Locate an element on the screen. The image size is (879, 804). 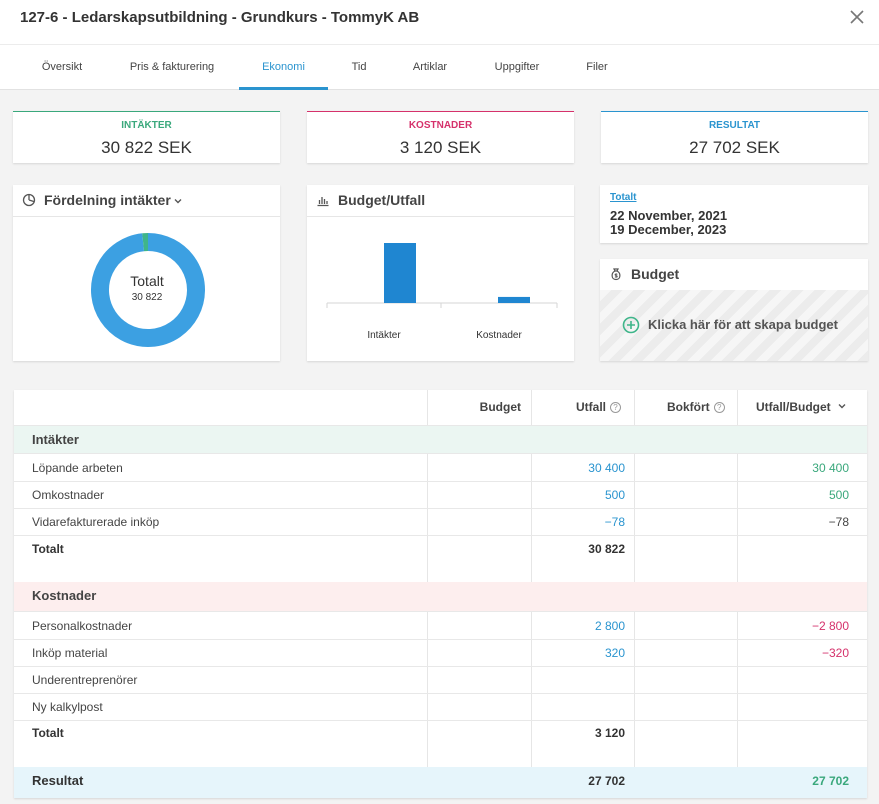
row-utfall: 500 is located at coordinates (614, 495).